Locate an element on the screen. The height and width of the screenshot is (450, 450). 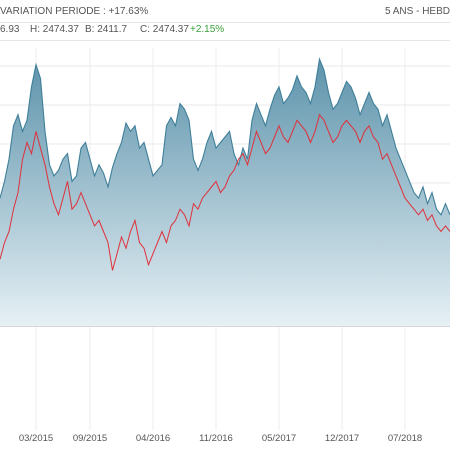
x-tick-label: 04/2016 is located at coordinates (153, 438).